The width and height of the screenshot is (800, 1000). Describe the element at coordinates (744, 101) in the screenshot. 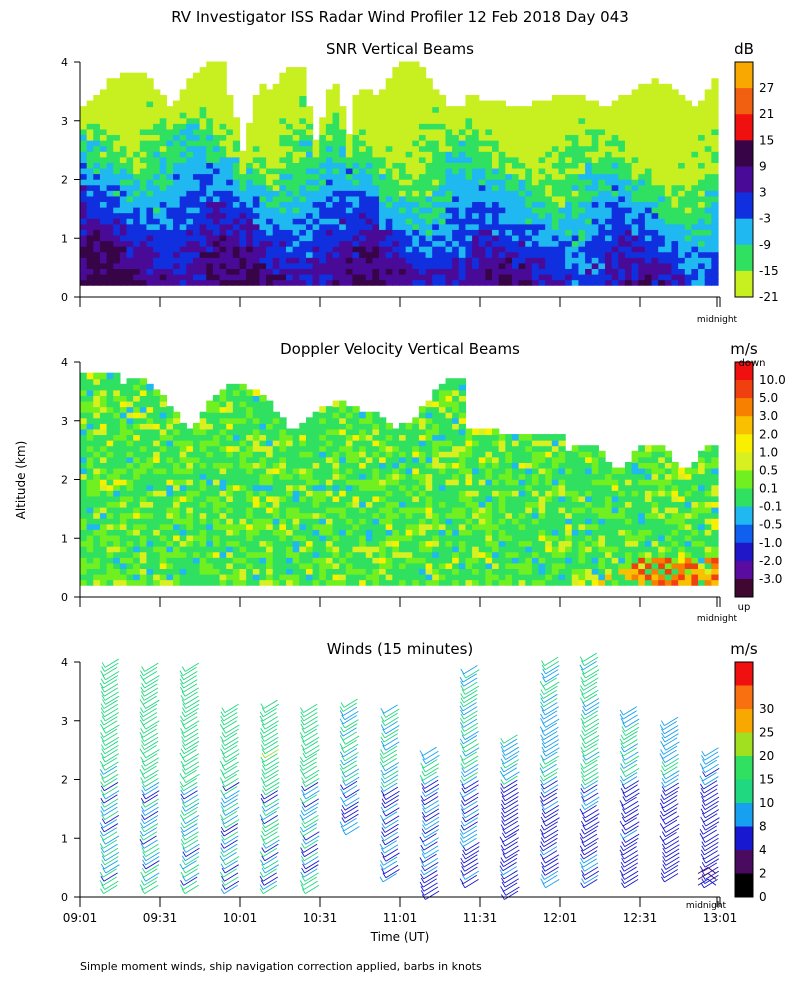

I see `colorbar-swatch` at that location.